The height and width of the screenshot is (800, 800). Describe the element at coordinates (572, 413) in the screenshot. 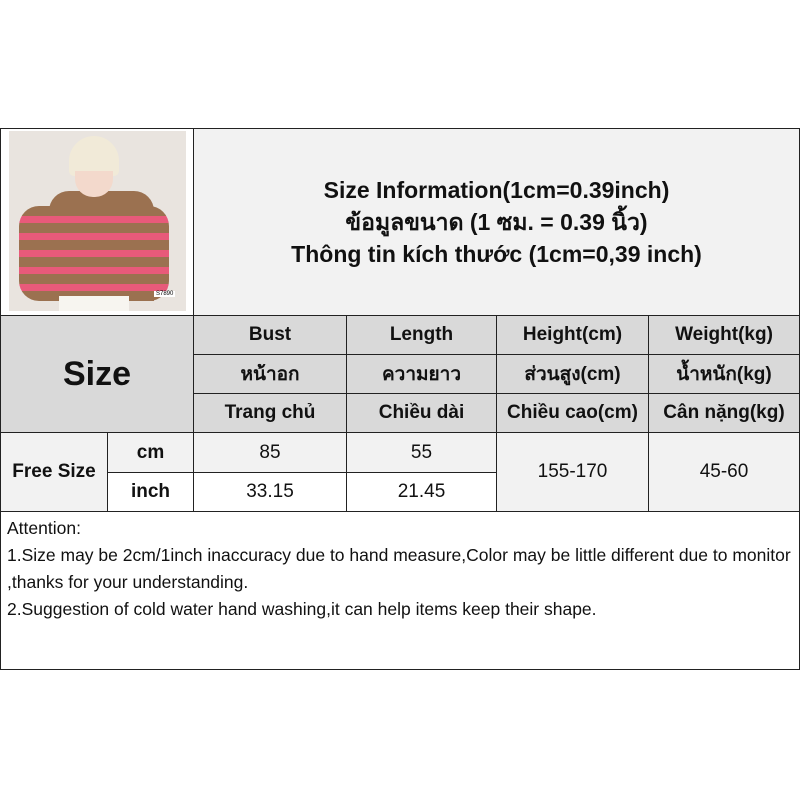

I see `header-height-vi: Chiều cao(cm)` at that location.